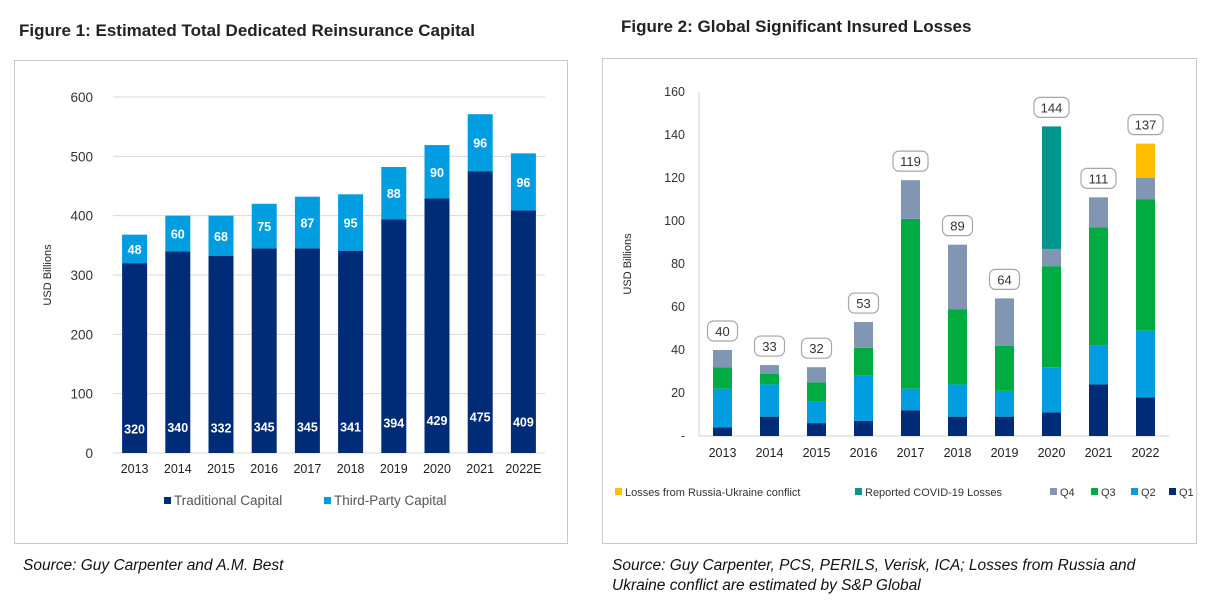 The height and width of the screenshot is (601, 1211). I want to click on legend-label-losses-from-russia-ukraine-conflict: Losses from Russia-Ukraine conflict, so click(712, 493).